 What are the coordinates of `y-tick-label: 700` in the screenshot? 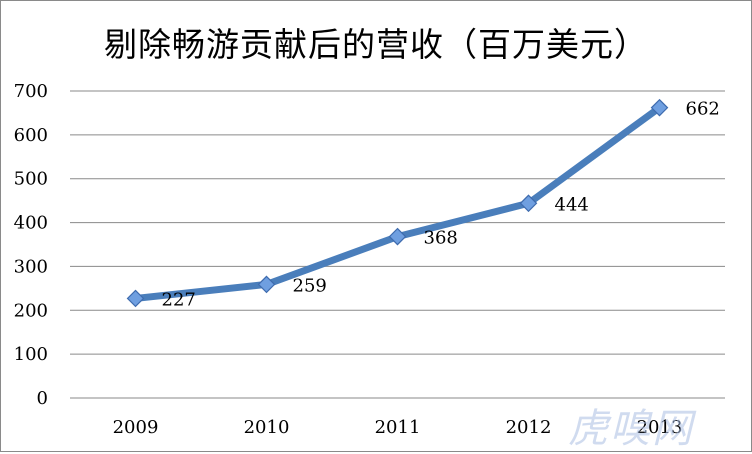 It's located at (31, 91).